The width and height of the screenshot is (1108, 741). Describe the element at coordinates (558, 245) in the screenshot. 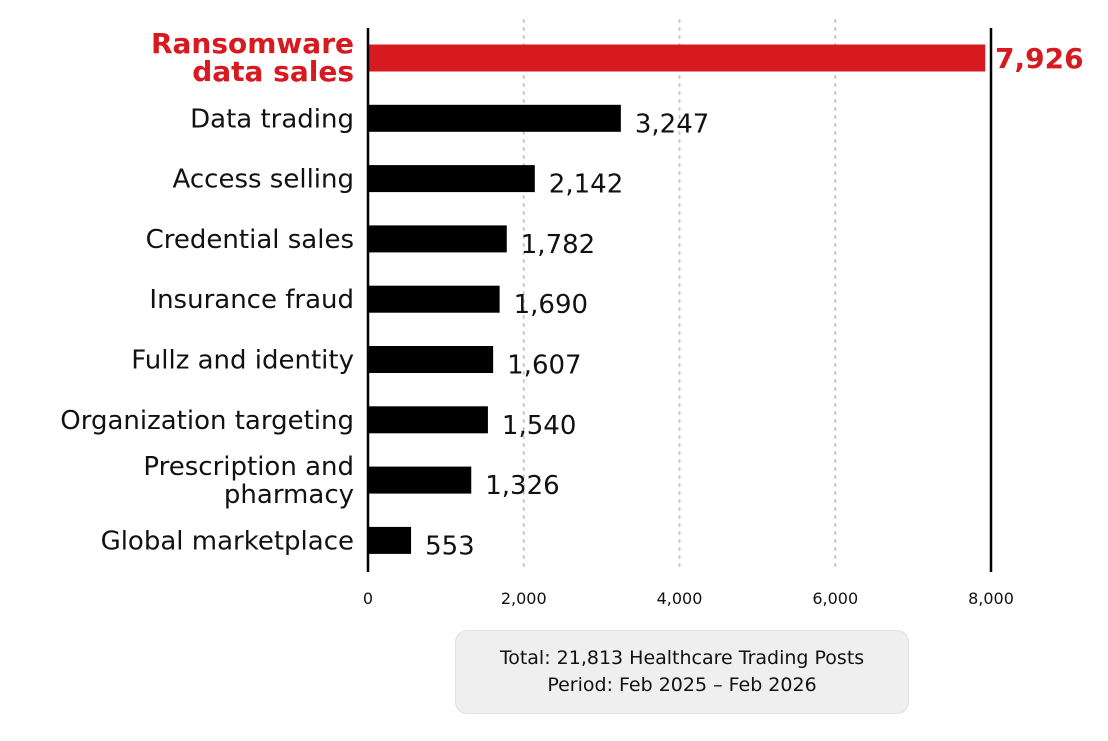

I see `value-label: 1,782` at that location.